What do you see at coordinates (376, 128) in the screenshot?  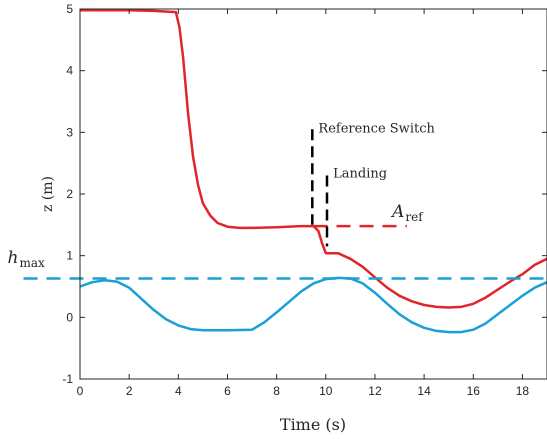 I see `annotation-0: Reference Switch` at bounding box center [376, 128].